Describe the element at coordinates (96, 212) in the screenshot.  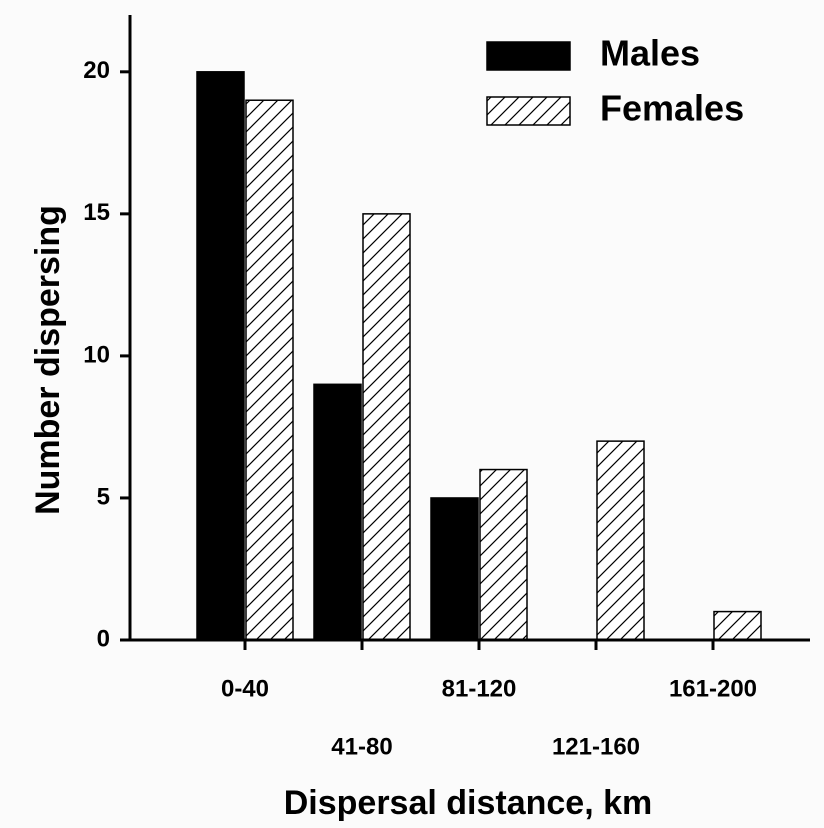
I see `y-tick-label: 15` at that location.